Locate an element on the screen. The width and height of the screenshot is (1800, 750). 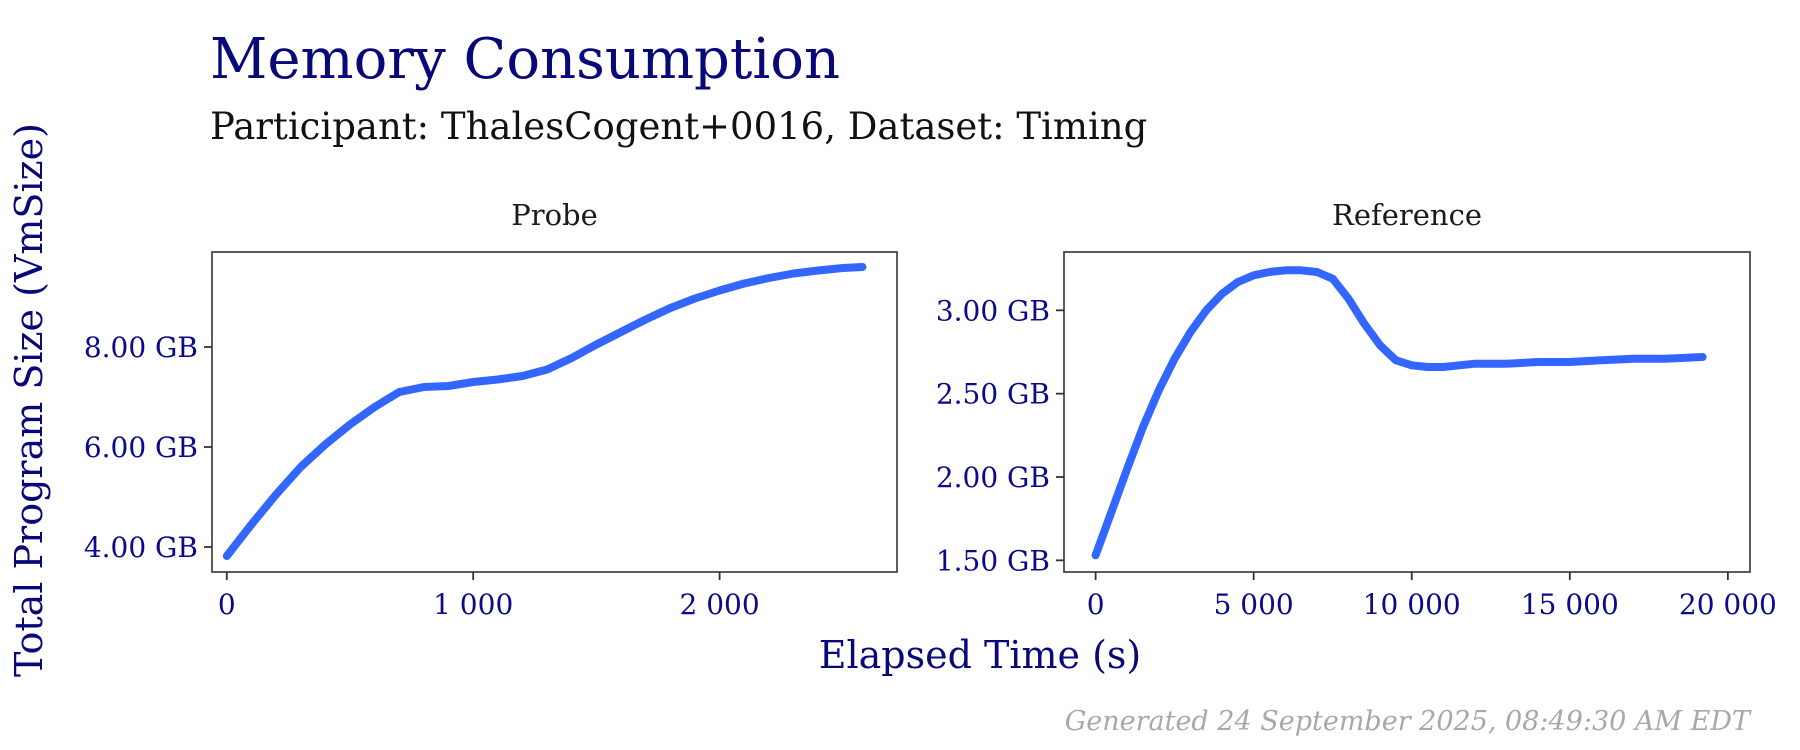
chart-title: Memory Consumption is located at coordinates (525, 59).